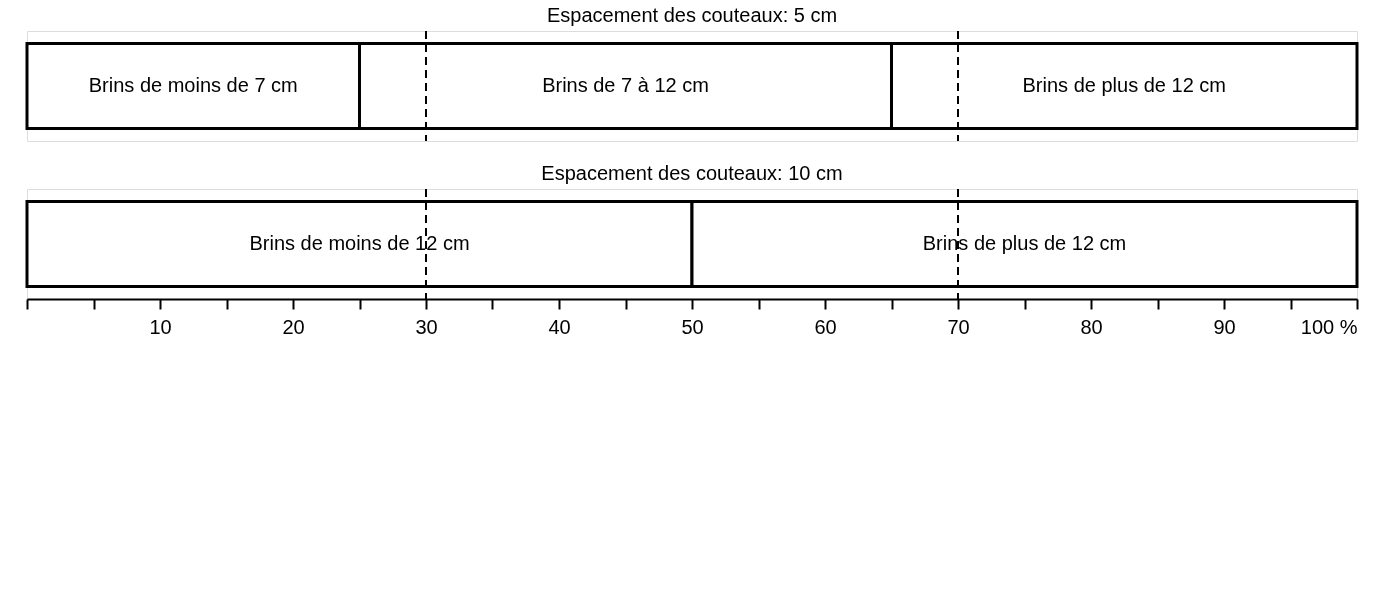 The height and width of the screenshot is (590, 1398). What do you see at coordinates (1224, 326) in the screenshot?
I see `x-tick-label: 90` at bounding box center [1224, 326].